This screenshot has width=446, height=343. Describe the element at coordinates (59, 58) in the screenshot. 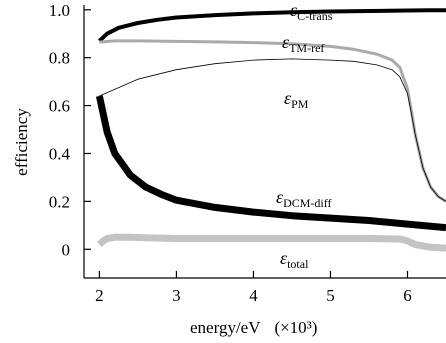

I see `y-tick-label: 0.8` at that location.